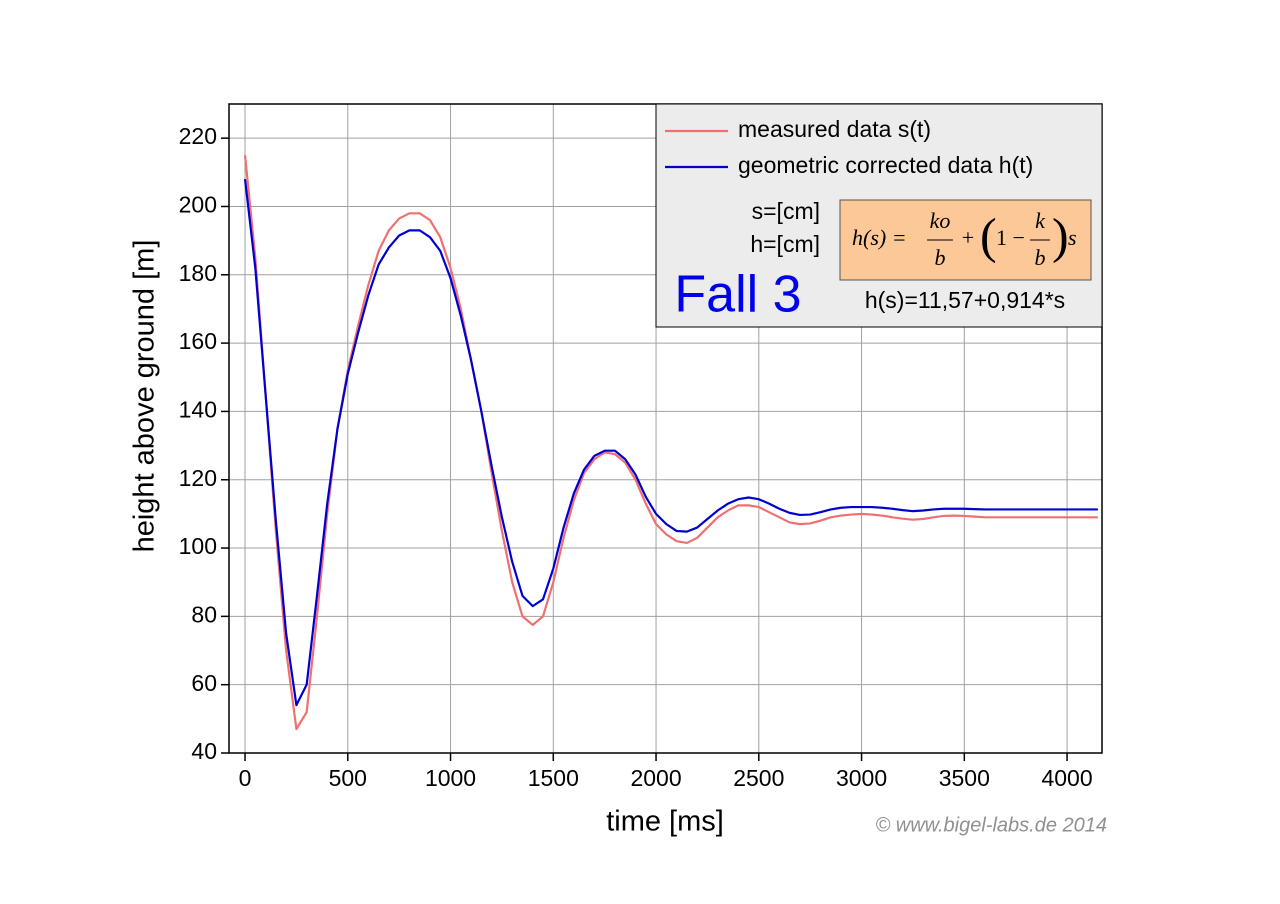 This screenshot has width=1280, height=904. Describe the element at coordinates (991, 825) in the screenshot. I see `copyright: © www.bigel-labs.de 2014` at that location.